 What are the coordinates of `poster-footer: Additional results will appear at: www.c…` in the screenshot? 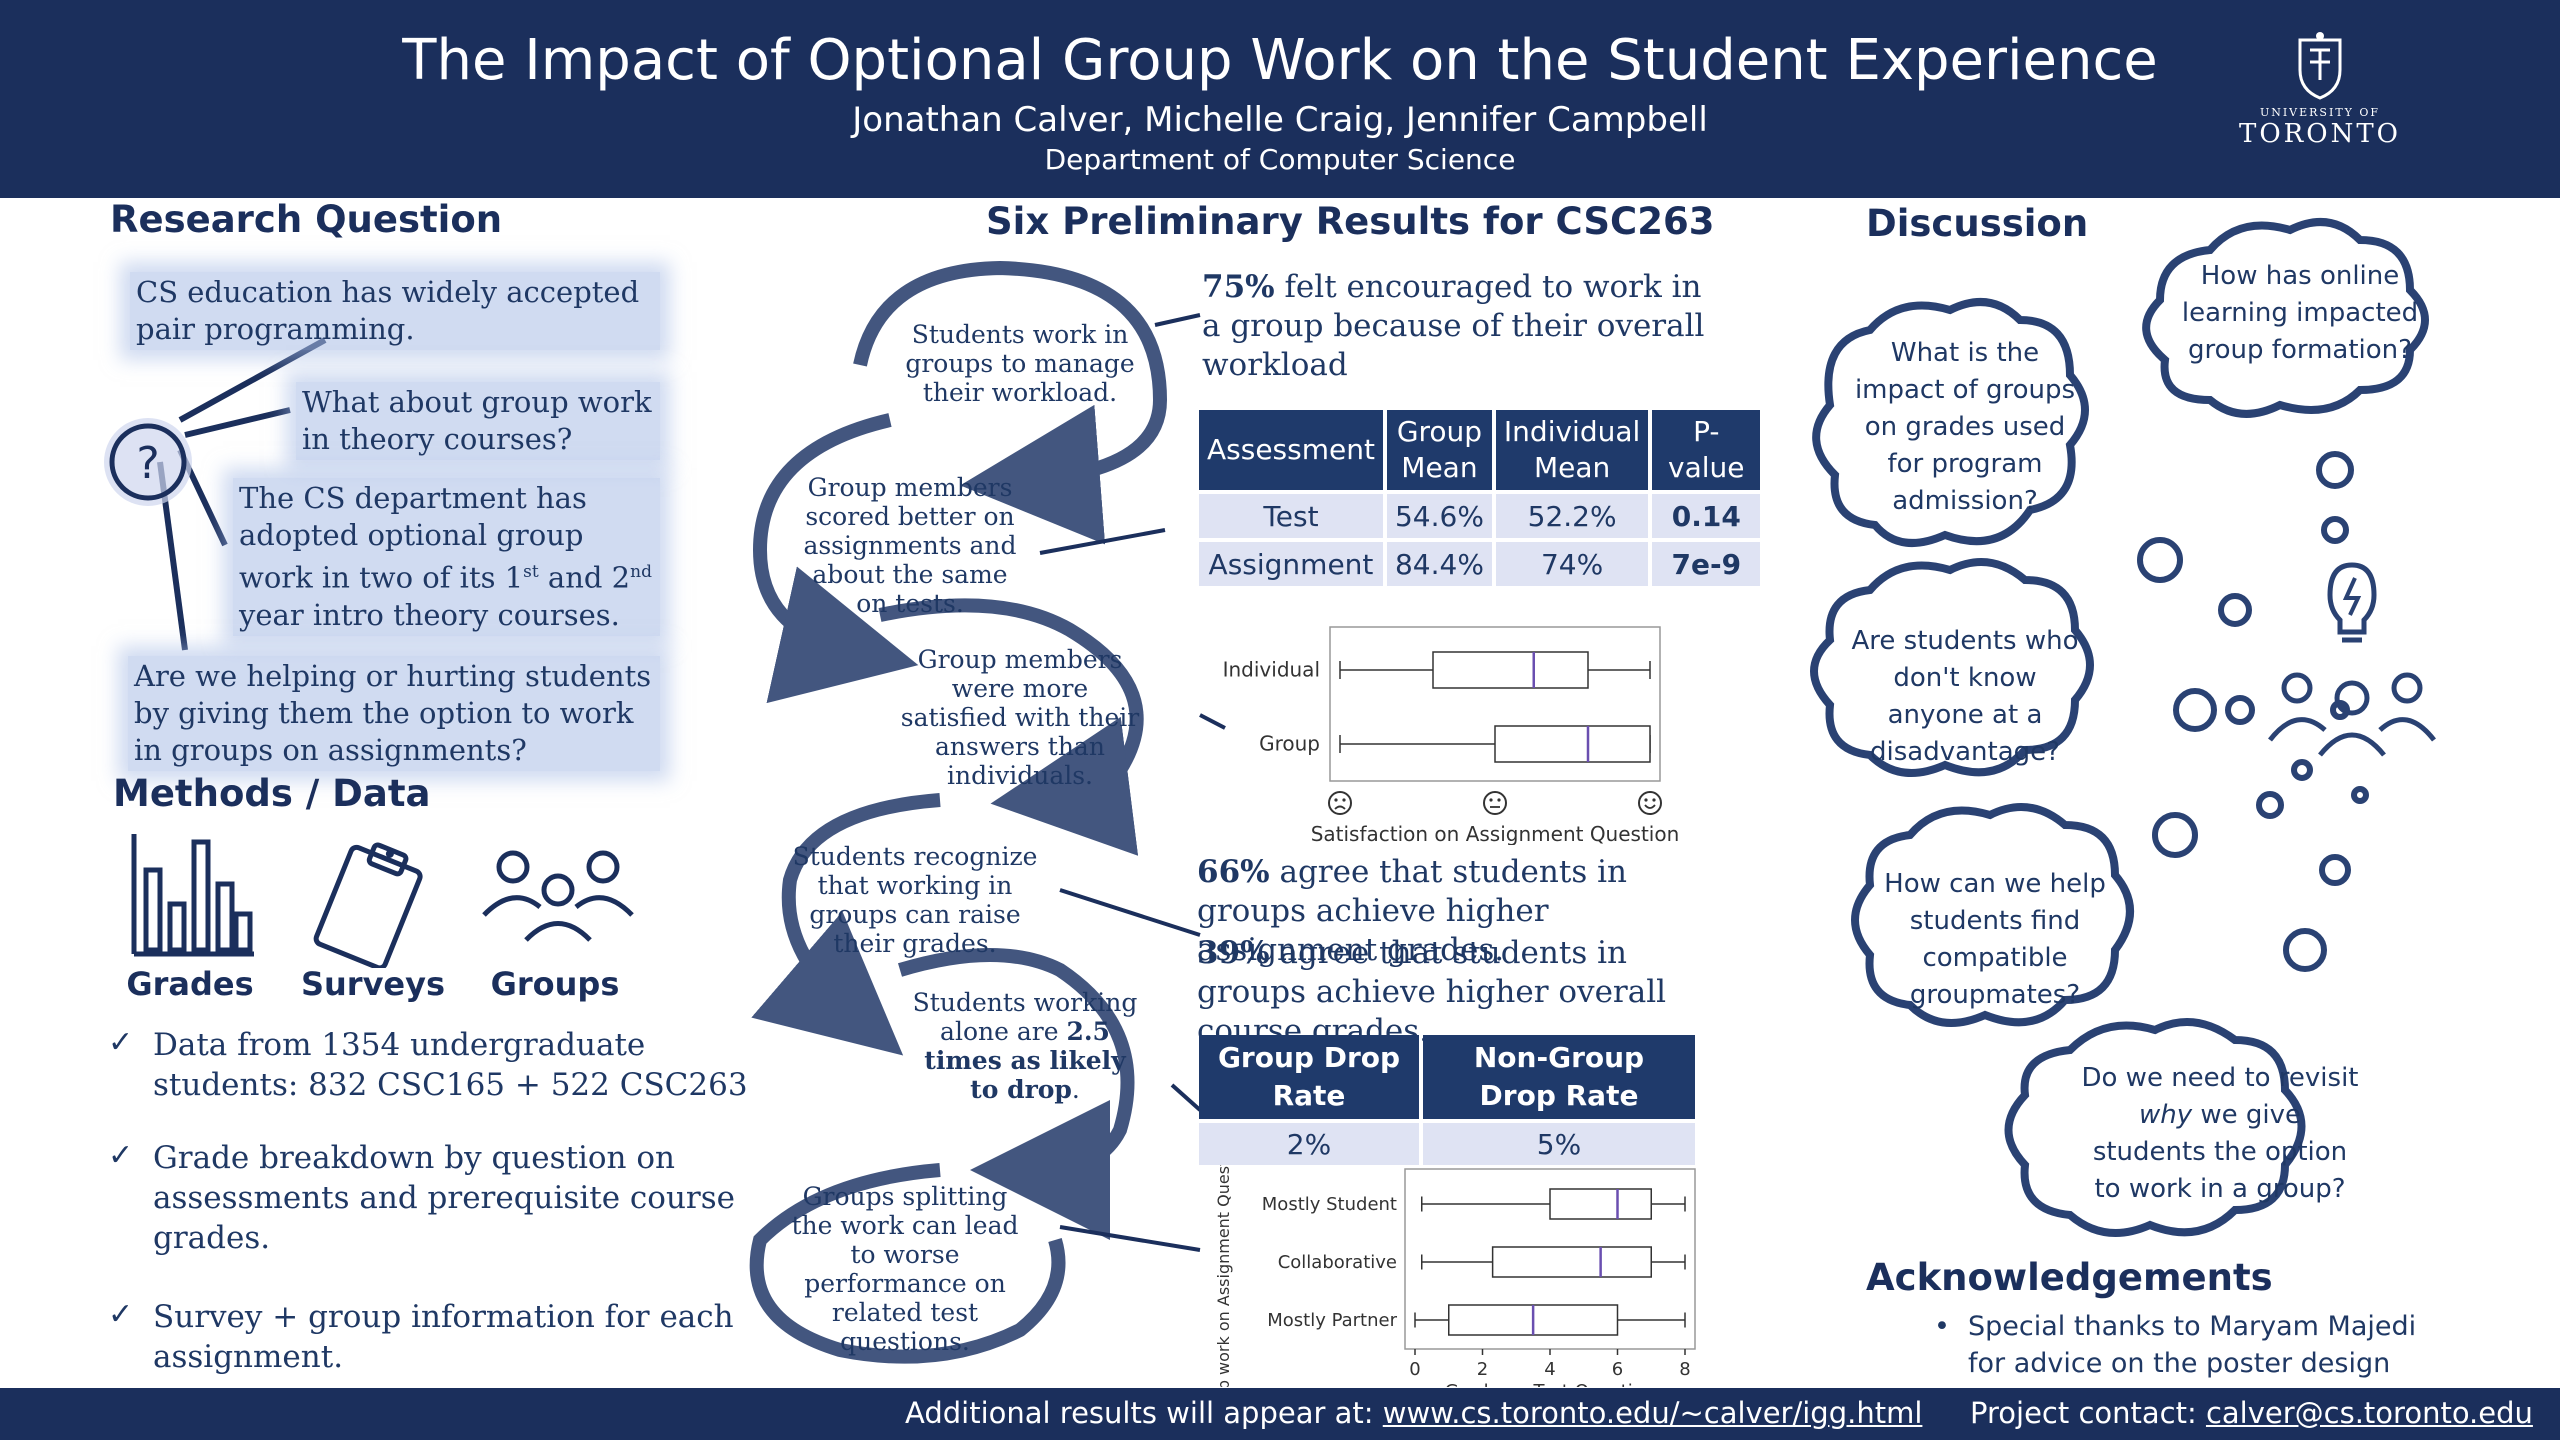 It's located at (1280, 1414).